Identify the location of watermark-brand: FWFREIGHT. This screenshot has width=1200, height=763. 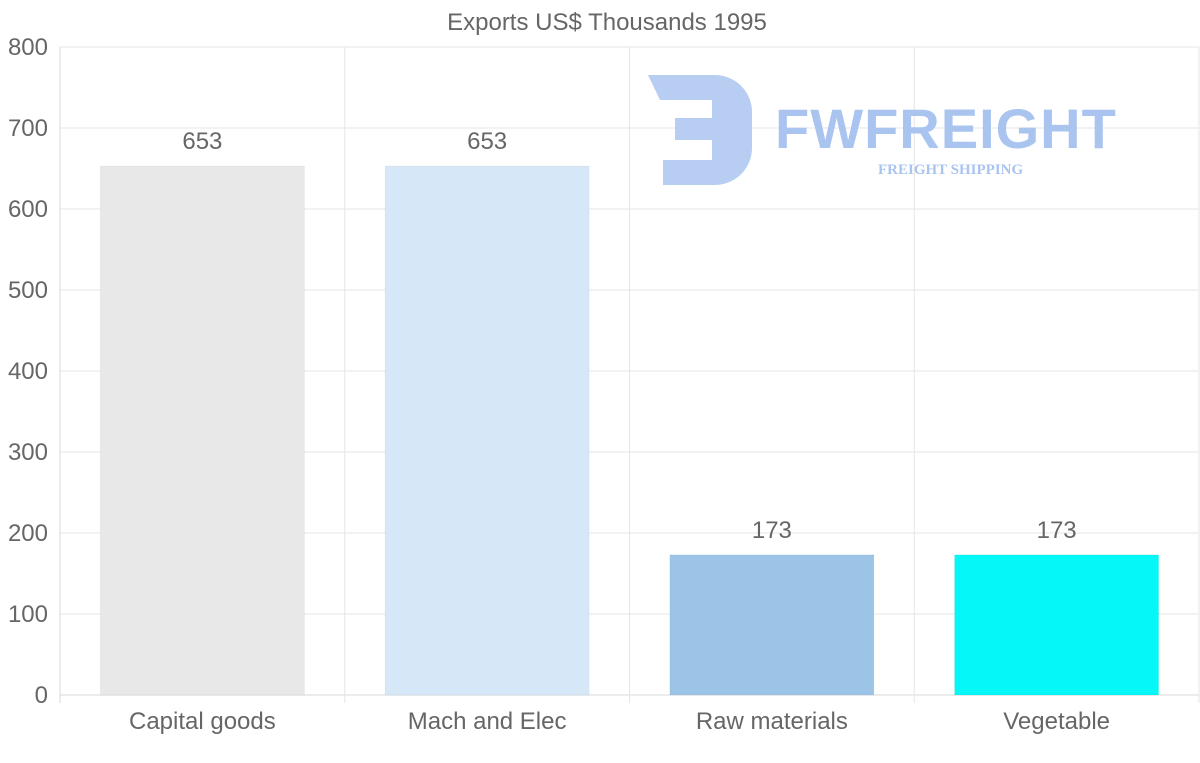
(946, 128).